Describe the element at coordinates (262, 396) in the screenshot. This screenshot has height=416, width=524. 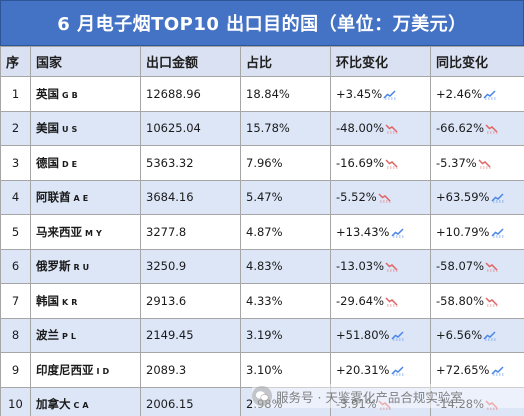
I see `wechat-logo-icon` at that location.